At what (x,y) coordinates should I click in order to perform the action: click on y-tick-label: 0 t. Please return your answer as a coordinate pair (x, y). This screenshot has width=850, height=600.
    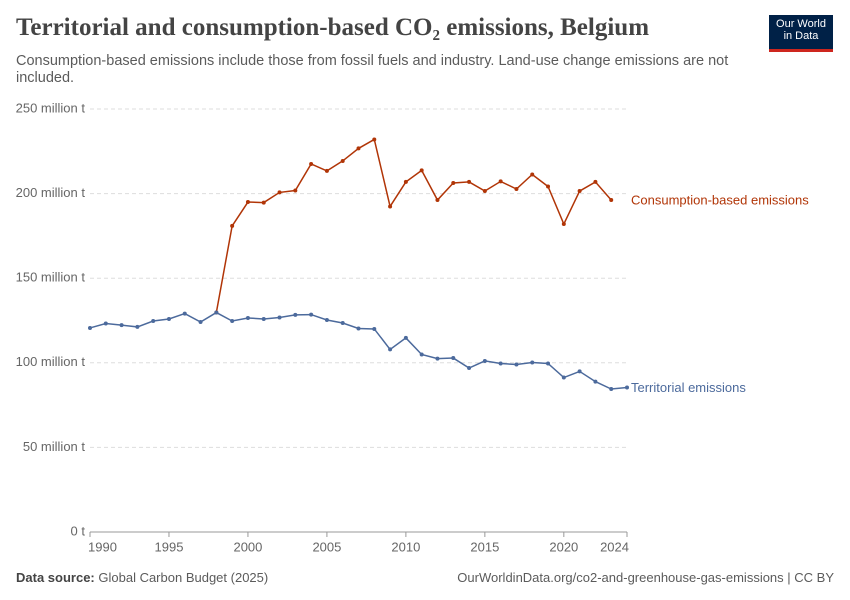
    Looking at the image, I should click on (78, 530).